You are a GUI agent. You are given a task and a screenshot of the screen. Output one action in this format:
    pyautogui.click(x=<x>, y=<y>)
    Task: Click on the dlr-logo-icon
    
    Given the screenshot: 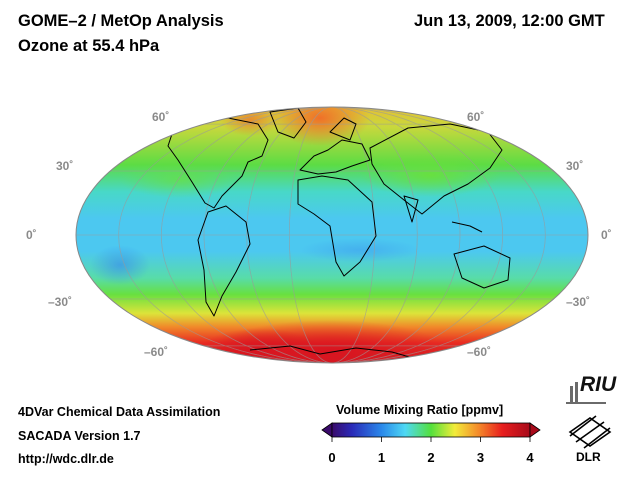 What is the action you would take?
    pyautogui.click(x=590, y=432)
    